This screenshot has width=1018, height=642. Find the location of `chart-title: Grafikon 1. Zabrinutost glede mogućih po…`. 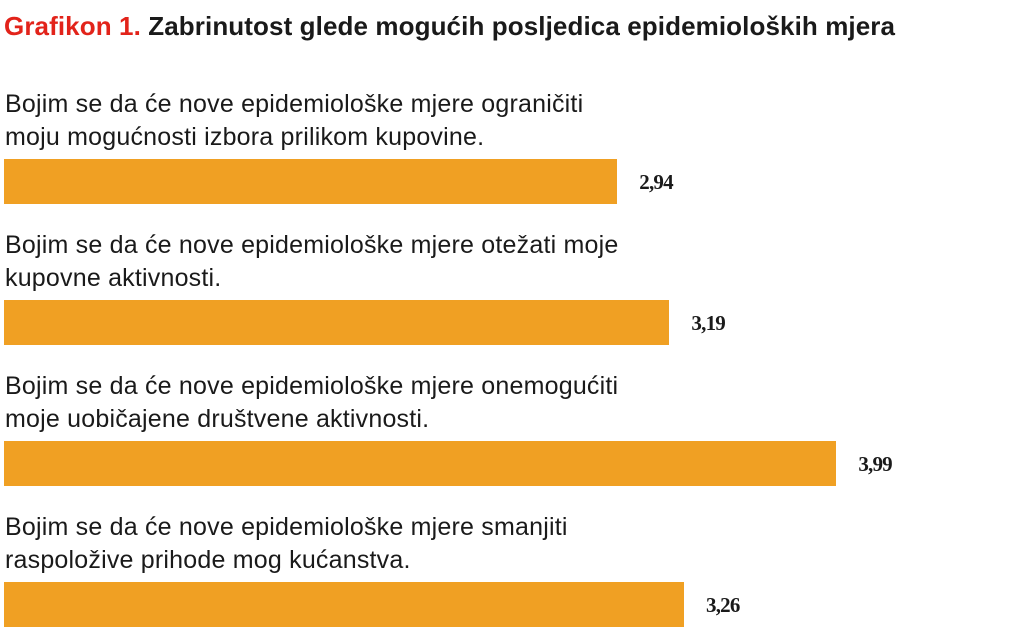

chart-title: Grafikon 1. Zabrinutost glede mogućih po… is located at coordinates (449, 26).